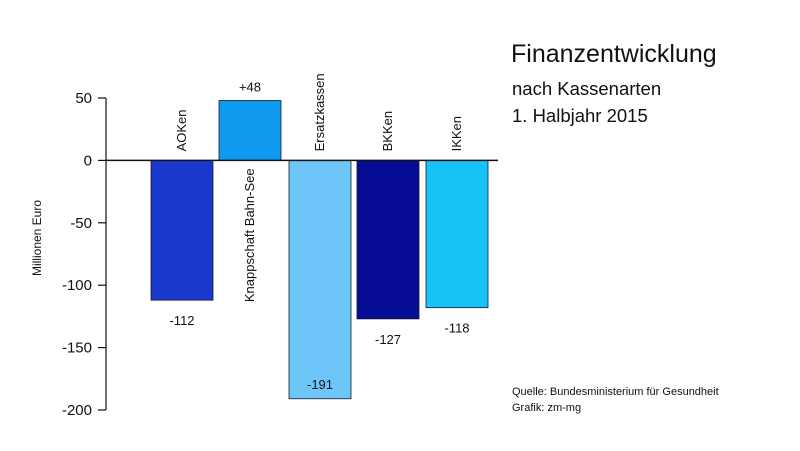 This screenshot has height=451, width=800. Describe the element at coordinates (388, 339) in the screenshot. I see `value-label: -127` at that location.